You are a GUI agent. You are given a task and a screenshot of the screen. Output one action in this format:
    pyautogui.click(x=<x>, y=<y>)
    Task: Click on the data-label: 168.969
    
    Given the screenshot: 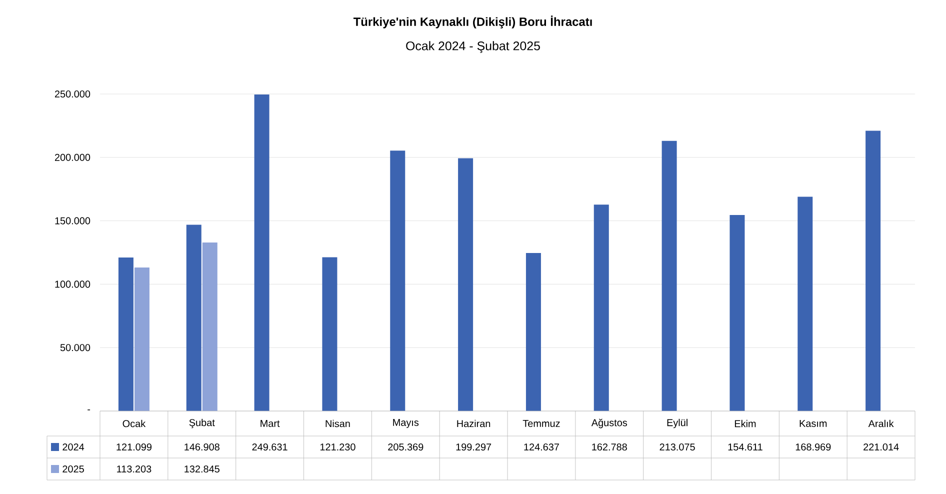 What is the action you would take?
    pyautogui.click(x=813, y=447)
    